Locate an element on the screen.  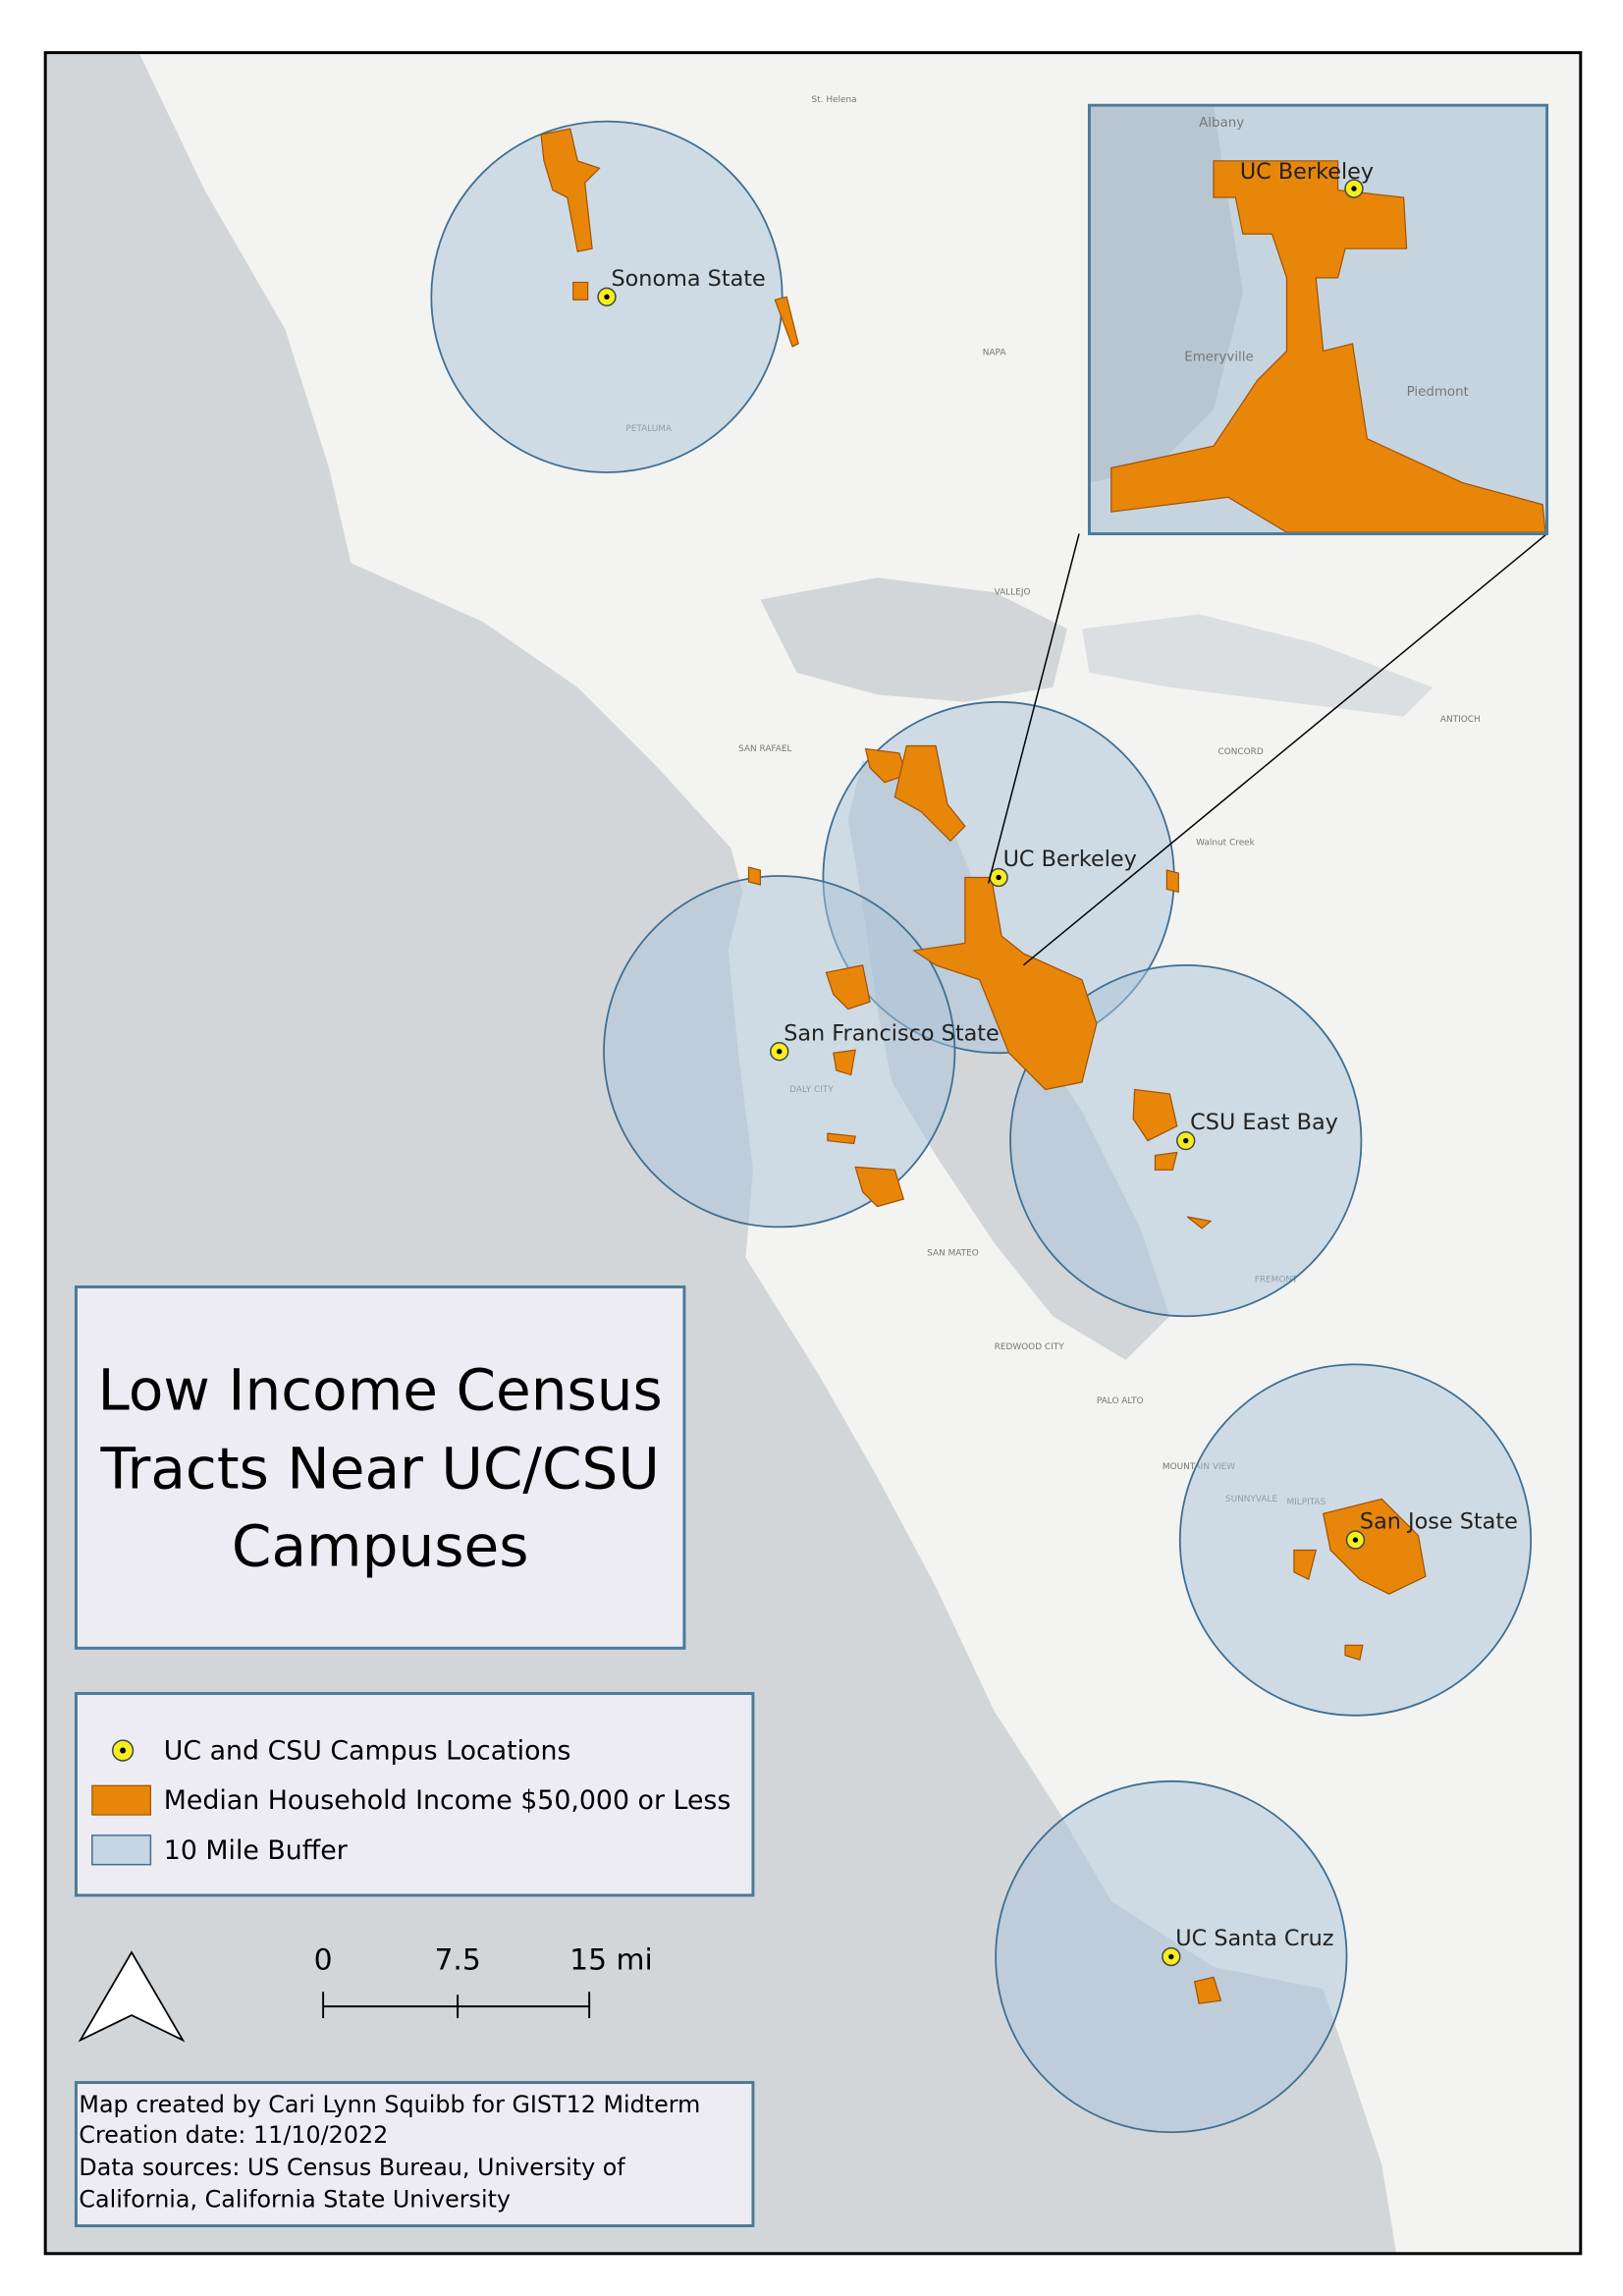
credits-line: California, California State University is located at coordinates (295, 2200).